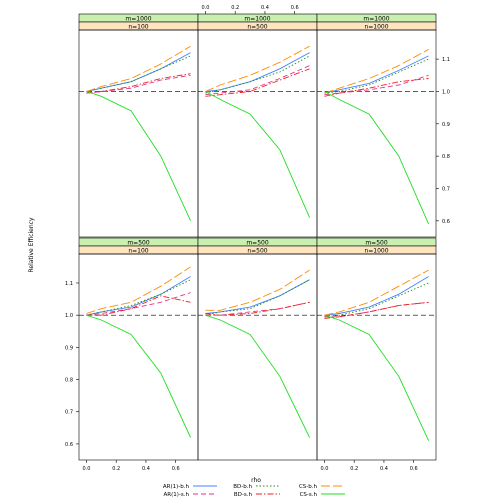 The width and height of the screenshot is (496, 504). What do you see at coordinates (243, 495) in the screenshot?
I see `legend-label: BD-s.h` at bounding box center [243, 495].